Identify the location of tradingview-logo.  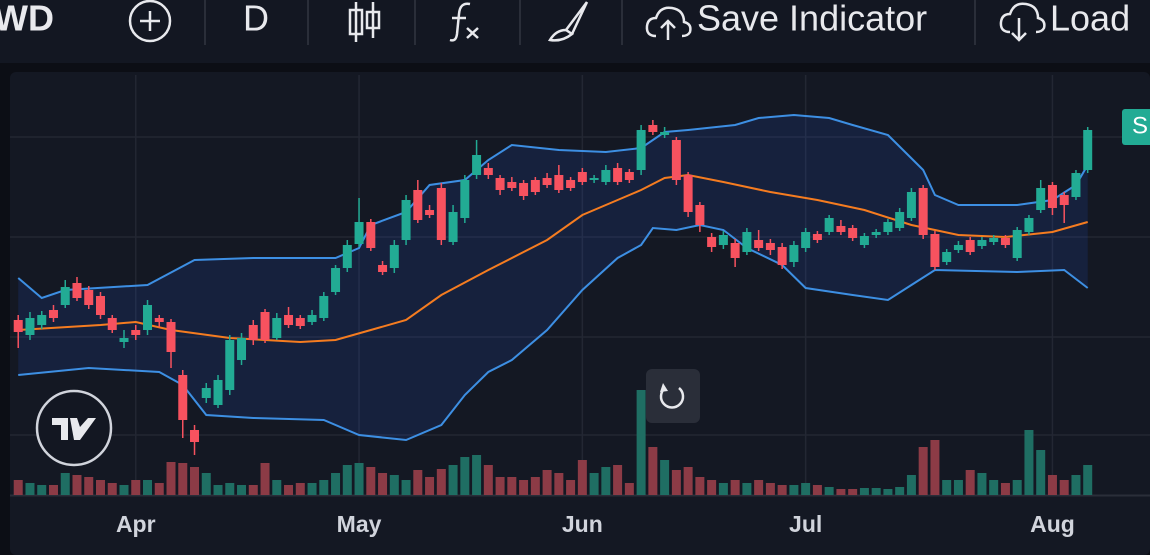
(74, 428).